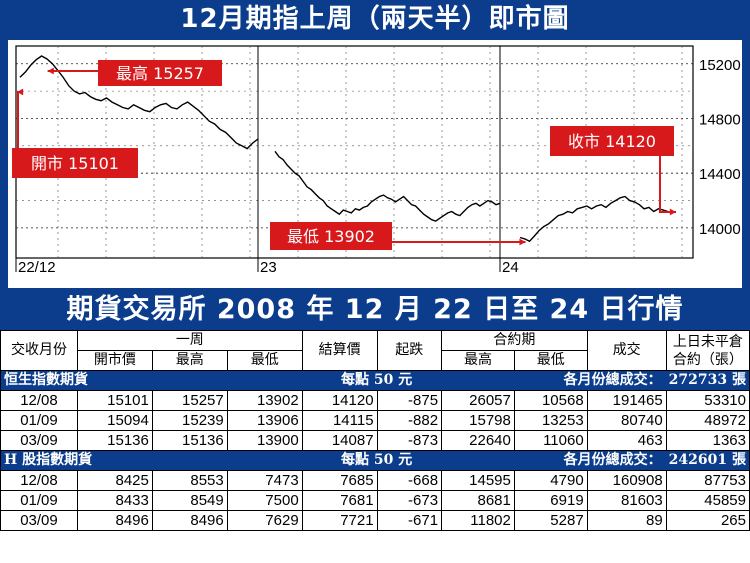  Describe the element at coordinates (720, 174) in the screenshot. I see `y-tick-label: 14400` at that location.